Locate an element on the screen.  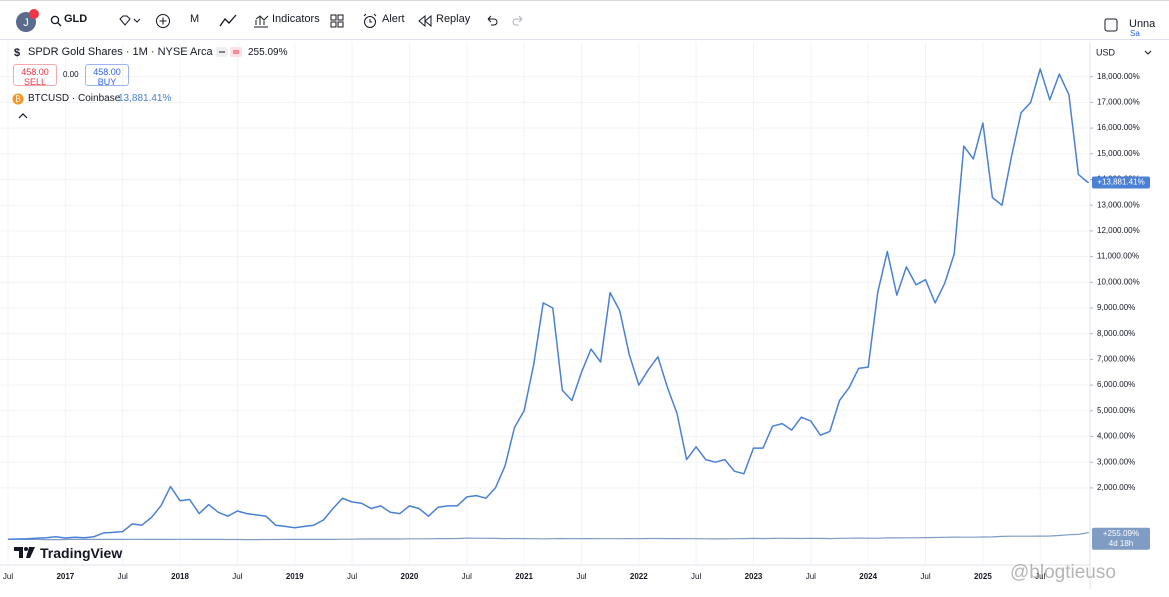
save: Sa is located at coordinates (1135, 33).